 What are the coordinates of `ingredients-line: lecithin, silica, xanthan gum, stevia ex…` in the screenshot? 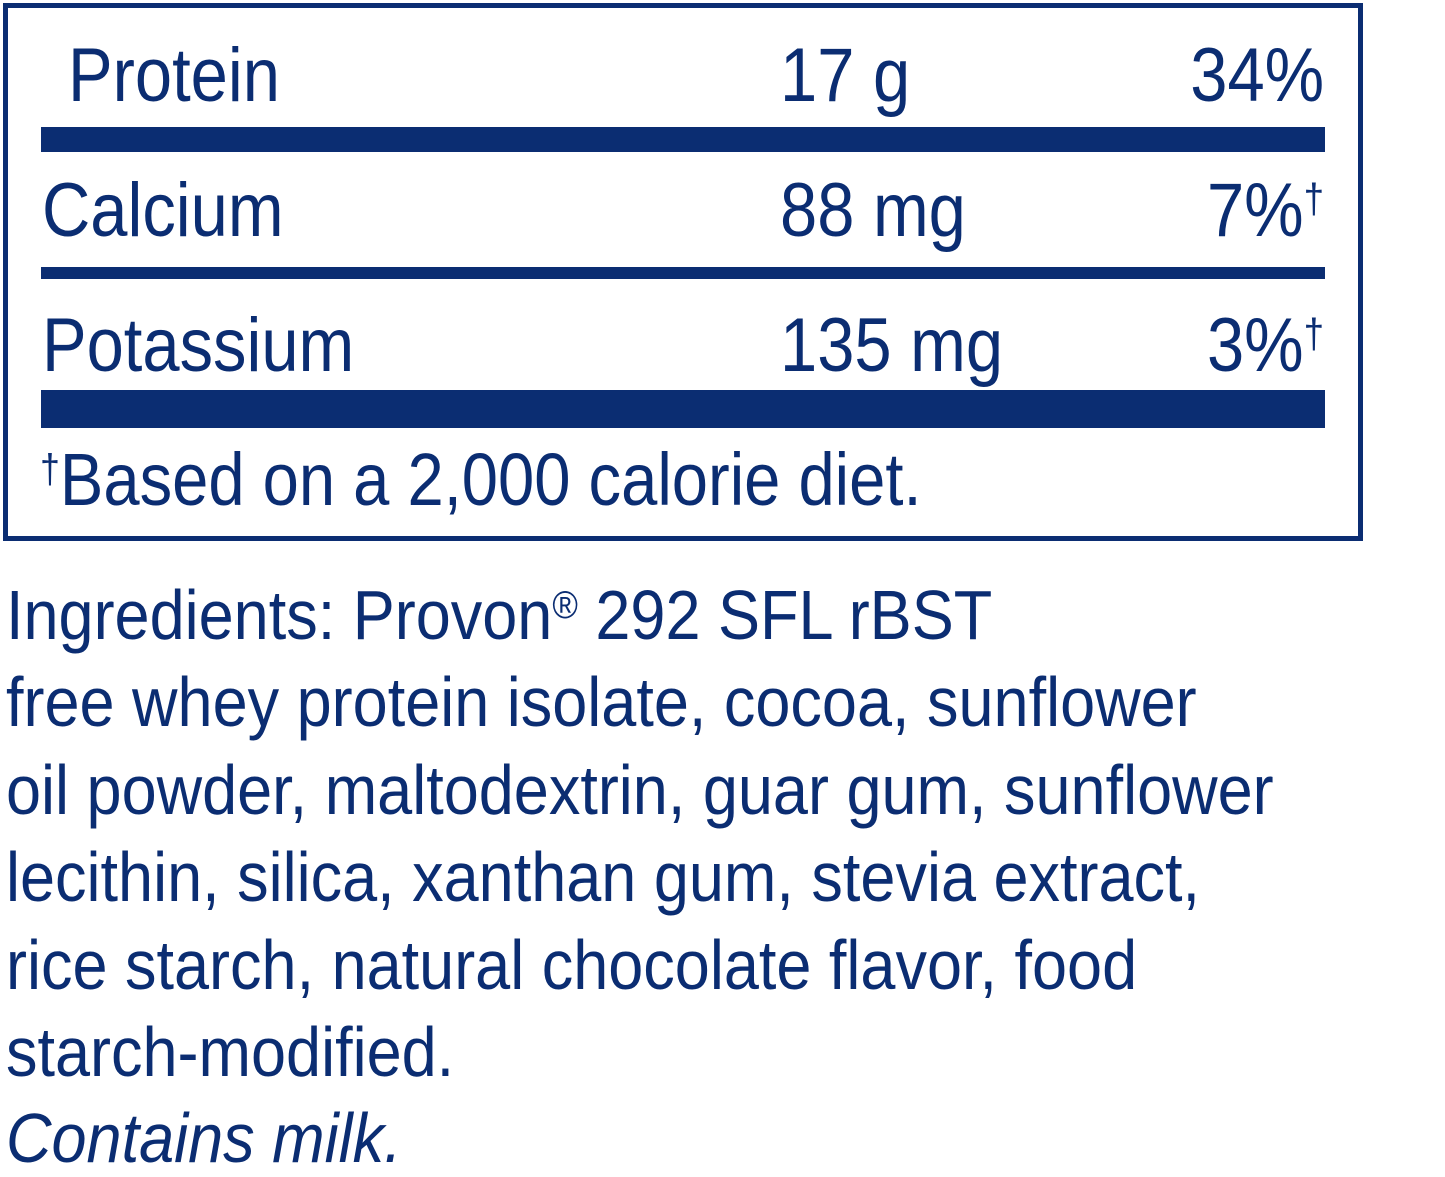 It's located at (603, 877).